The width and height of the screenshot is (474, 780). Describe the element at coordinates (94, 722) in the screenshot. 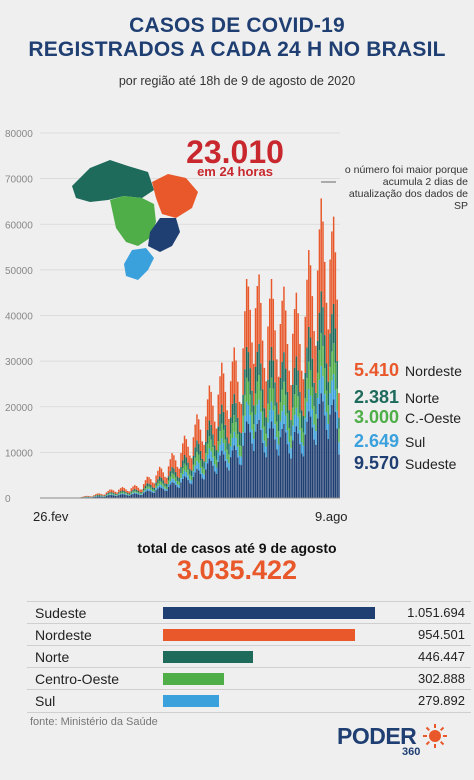

I see `source-note: fonte: Ministério da Saúde` at that location.